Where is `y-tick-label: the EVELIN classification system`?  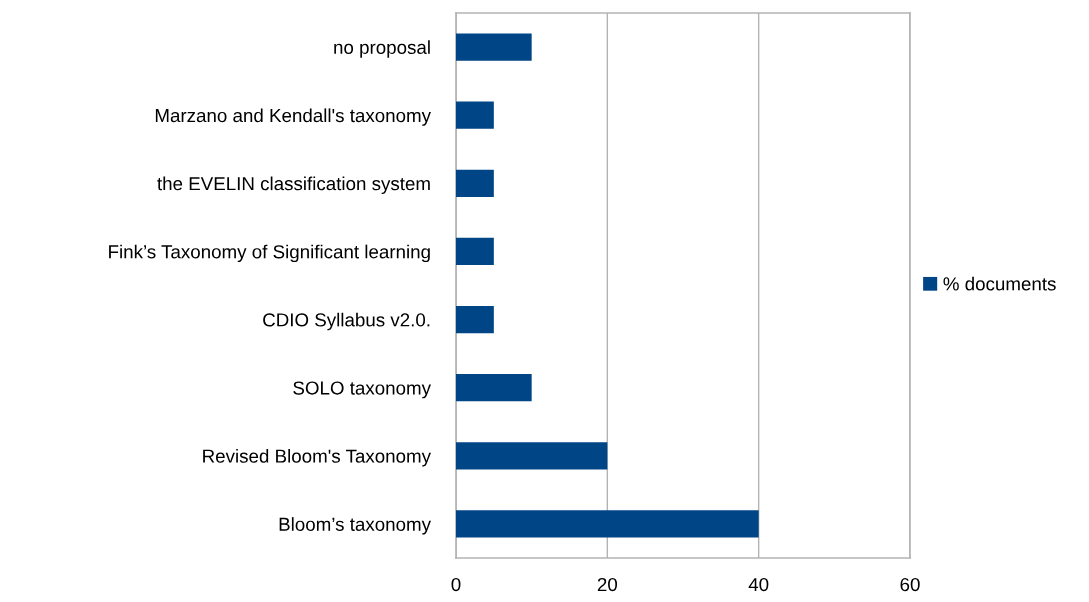
y-tick-label: the EVELIN classification system is located at coordinates (293, 185).